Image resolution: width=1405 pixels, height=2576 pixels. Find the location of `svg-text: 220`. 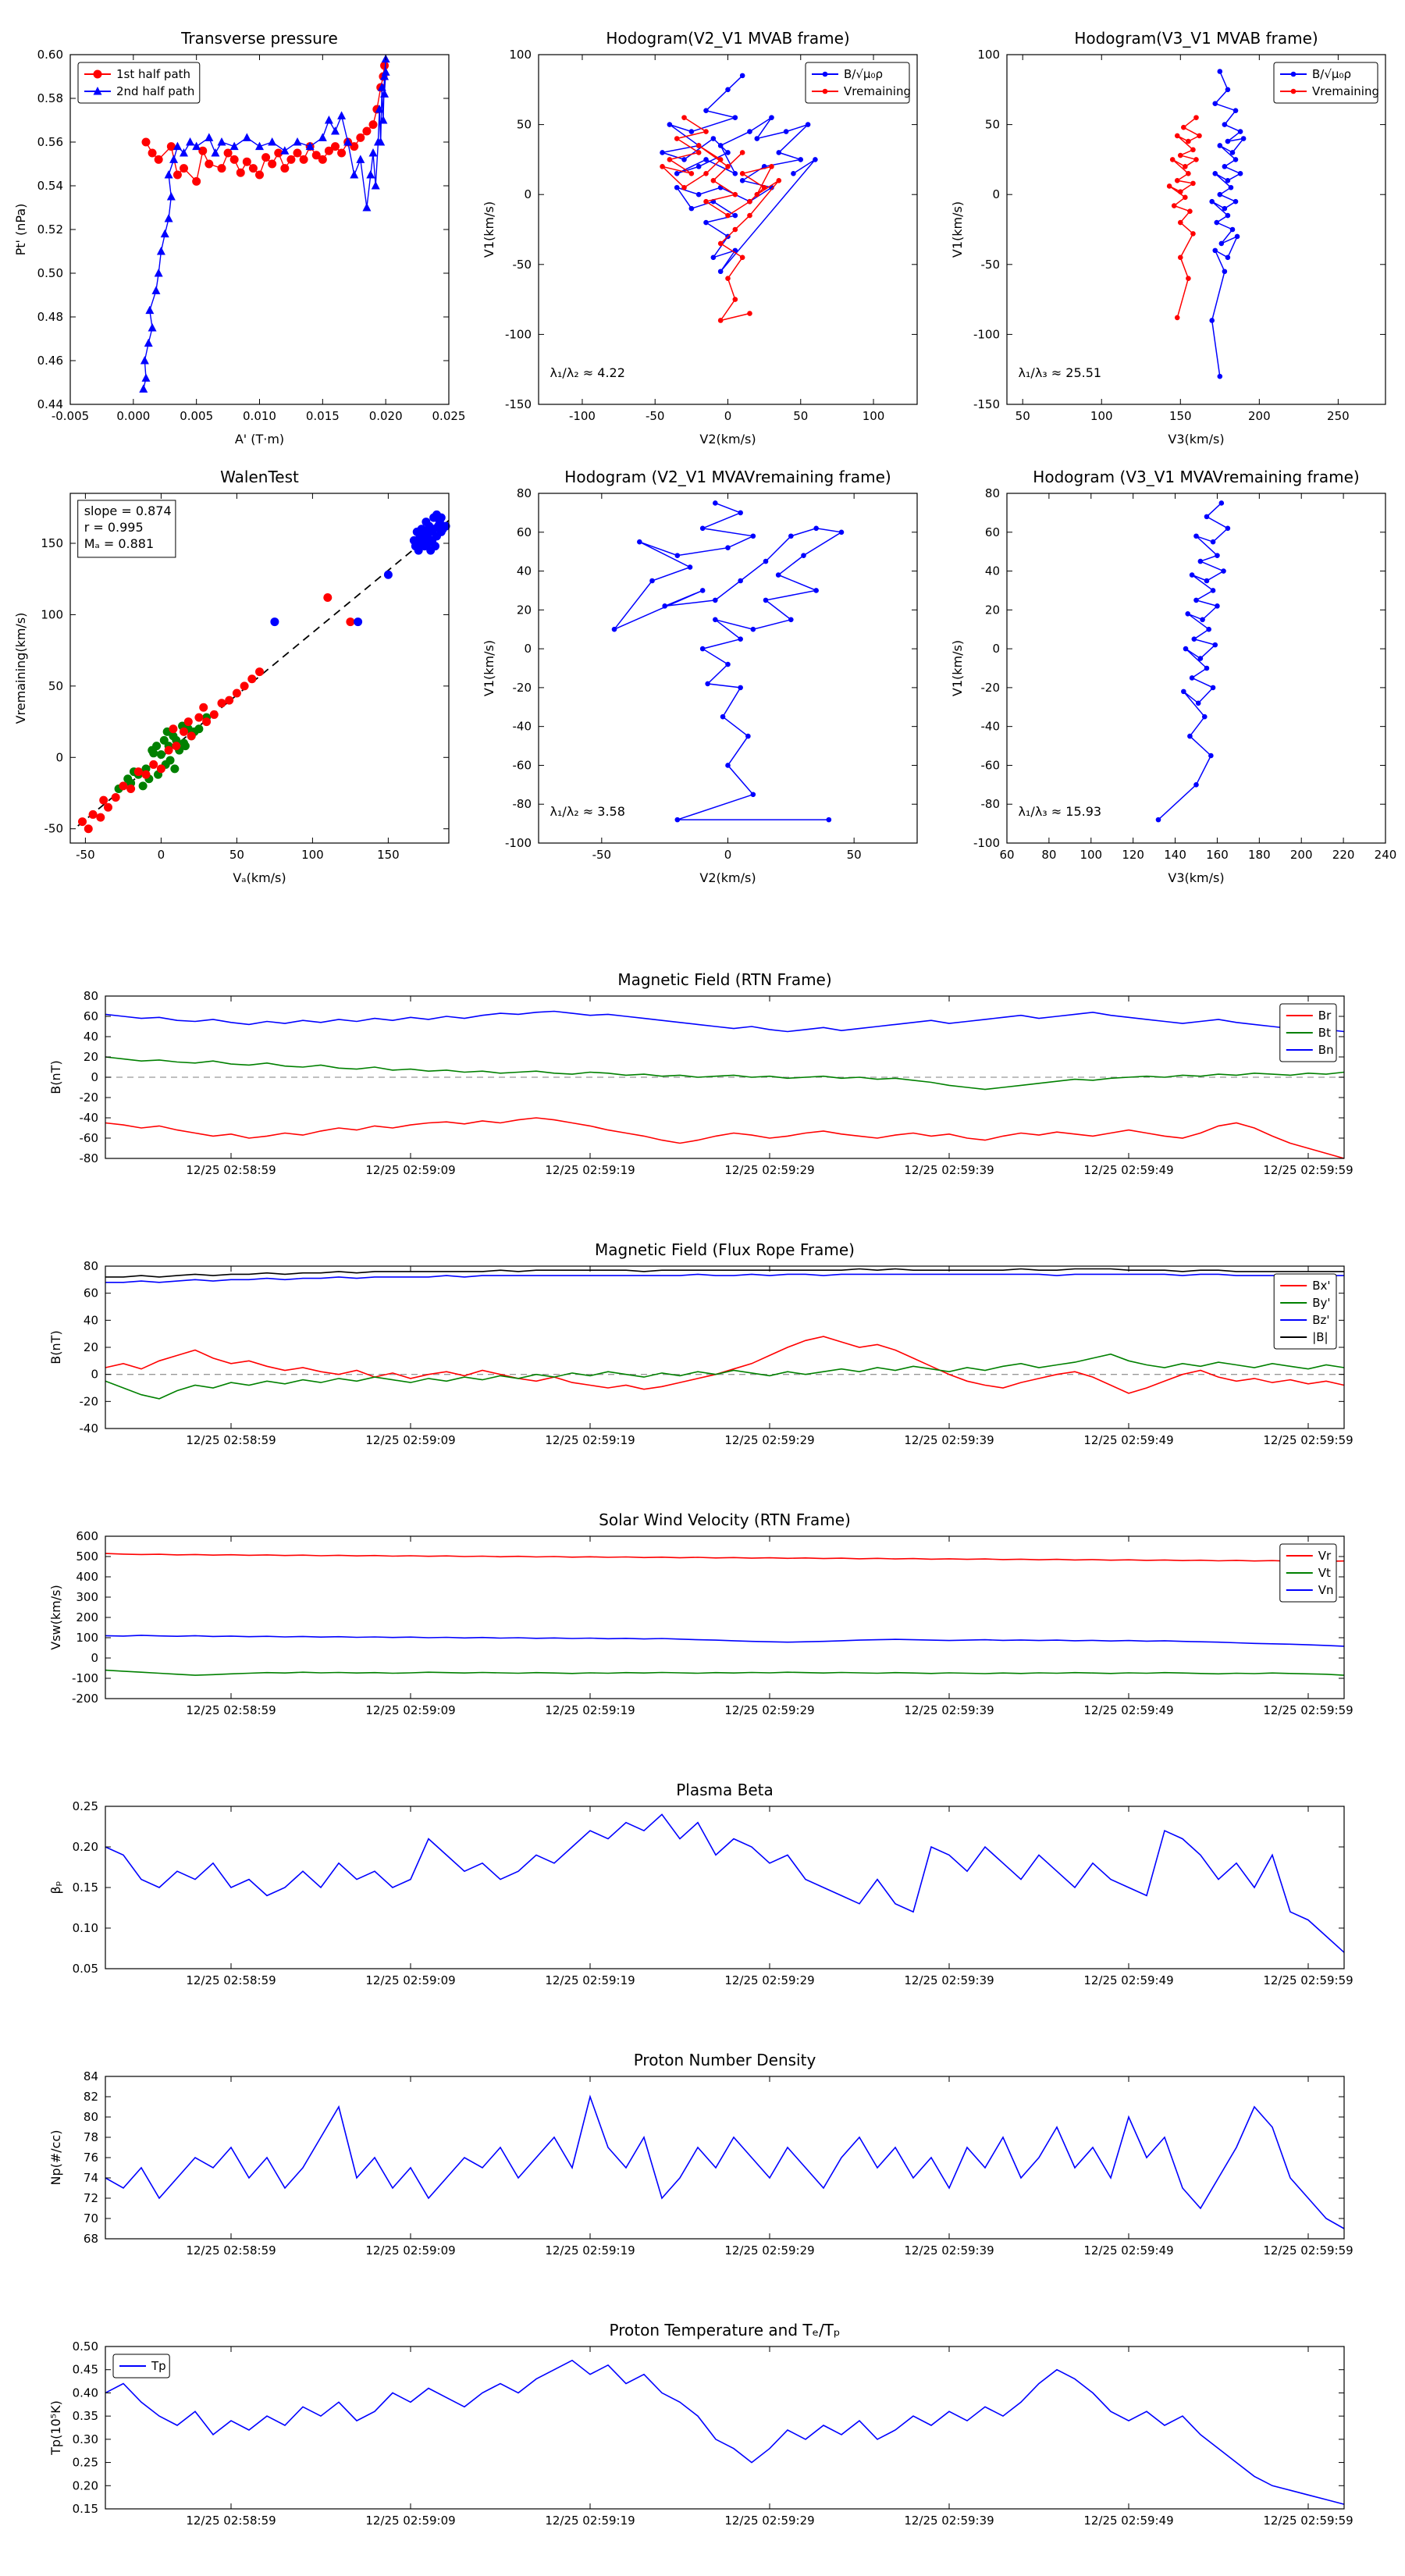

svg-text: 220 is located at coordinates (1344, 855).